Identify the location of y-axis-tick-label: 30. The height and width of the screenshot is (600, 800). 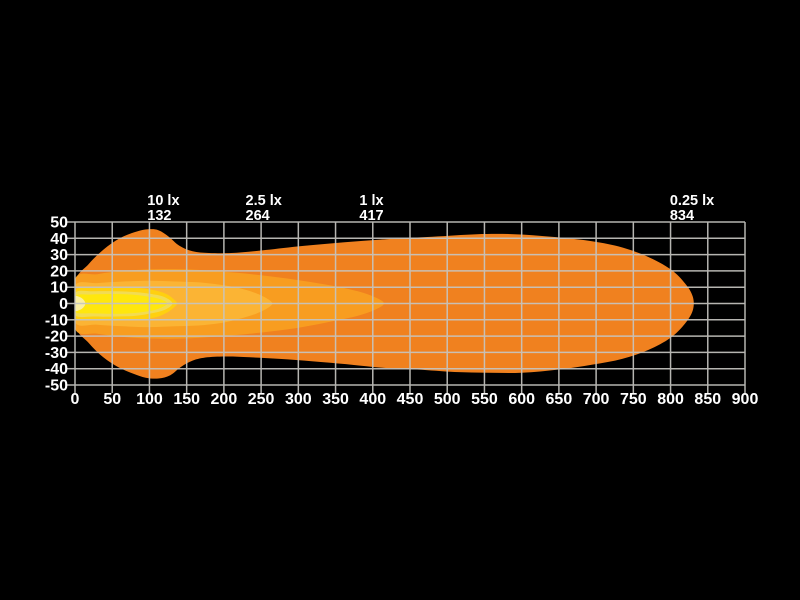
(59, 255).